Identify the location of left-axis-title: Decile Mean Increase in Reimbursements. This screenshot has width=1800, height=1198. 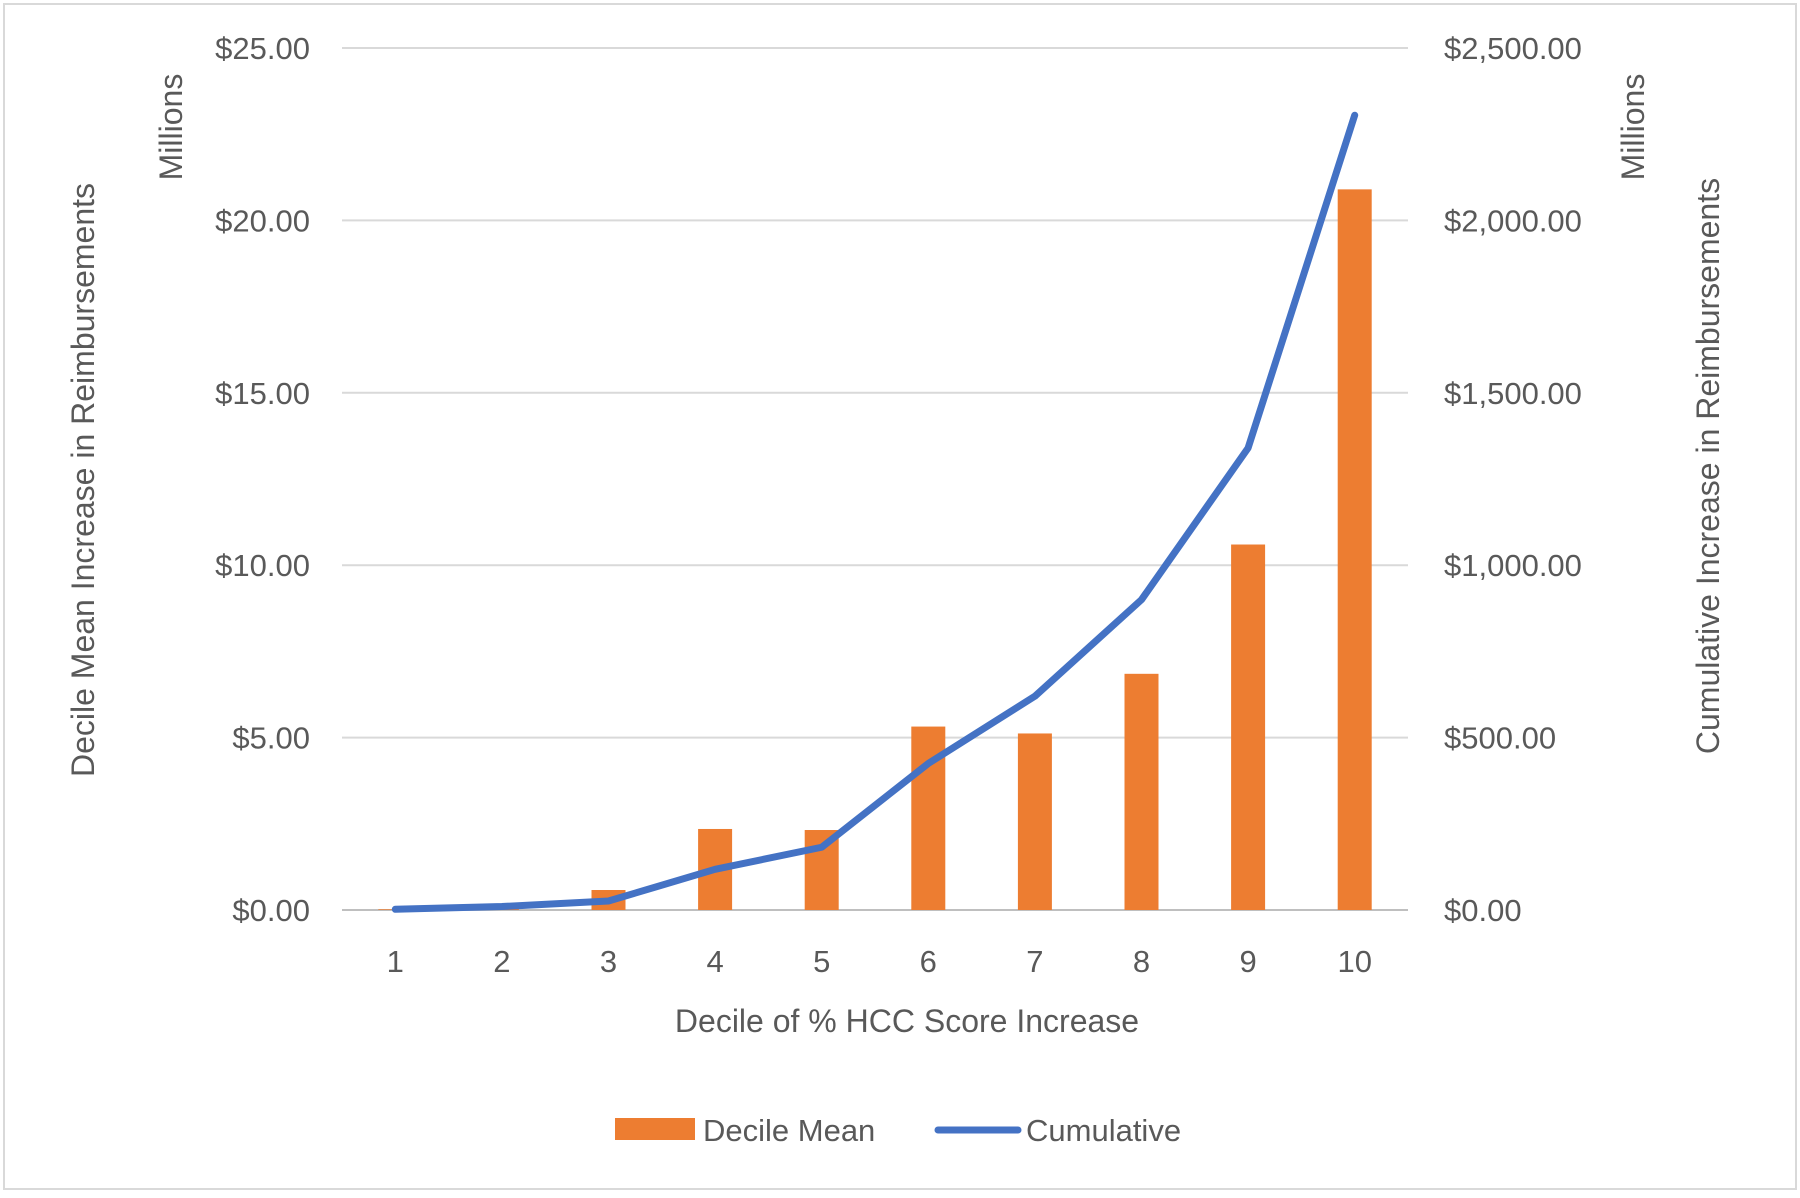
(83, 480).